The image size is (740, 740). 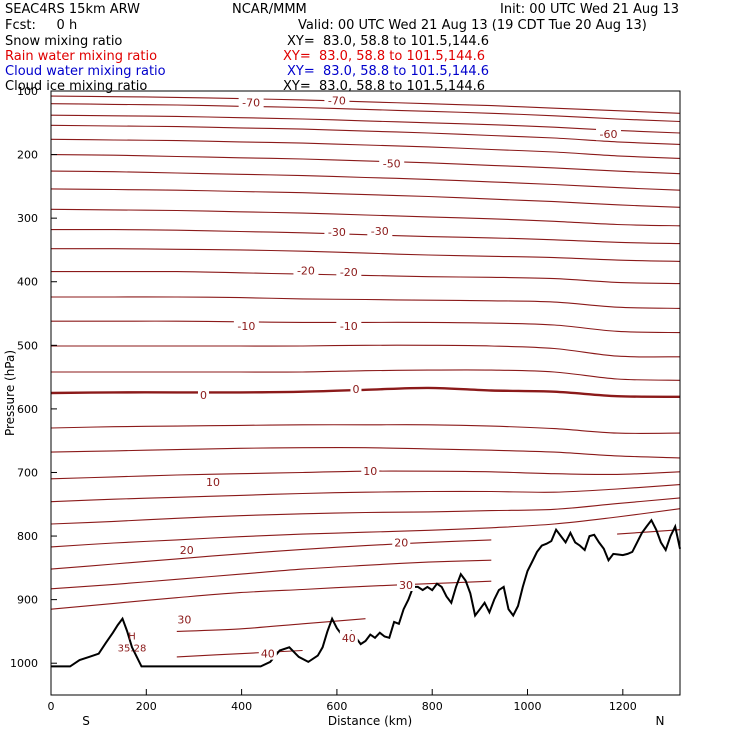 I want to click on y-tick-label: 600, so click(x=27, y=409).